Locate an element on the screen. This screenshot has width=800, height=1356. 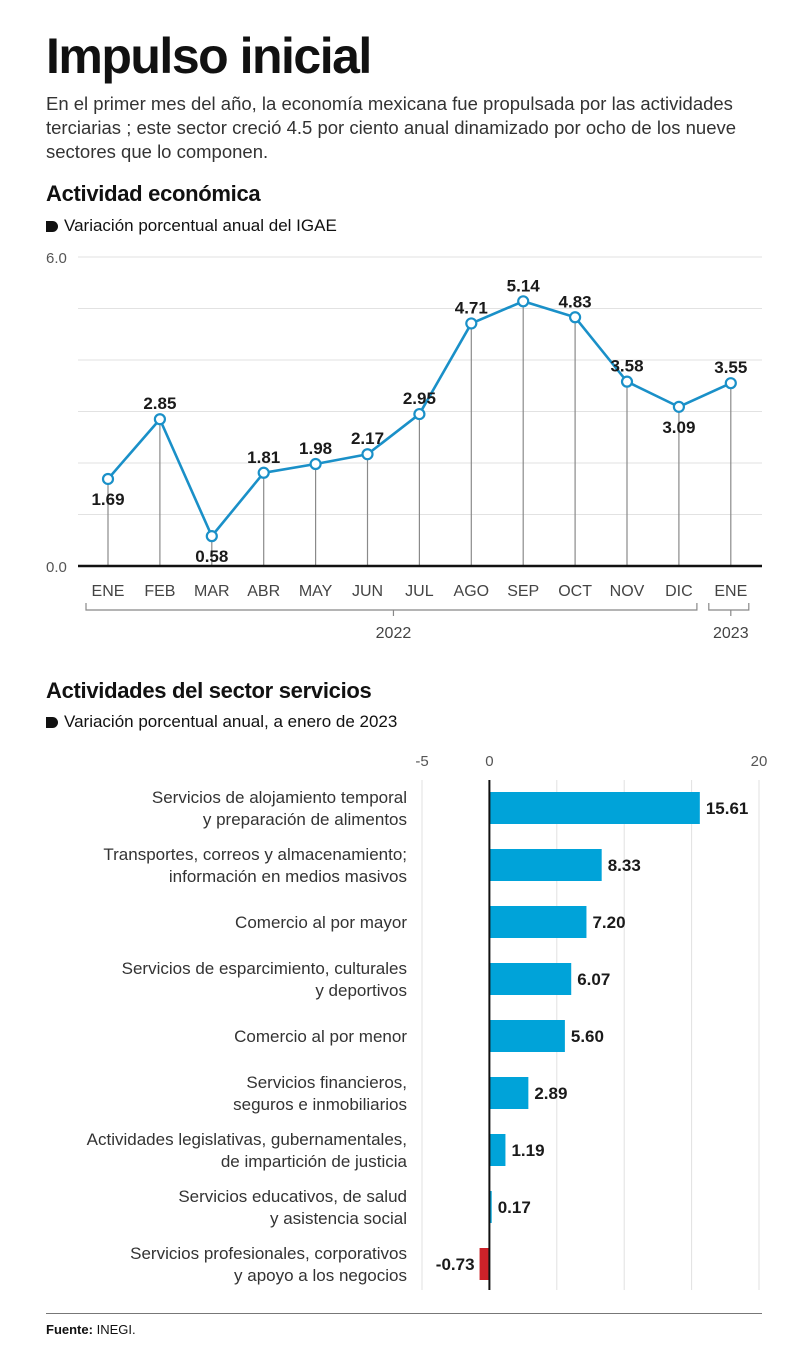
data-label: 4.71 is located at coordinates (471, 307).